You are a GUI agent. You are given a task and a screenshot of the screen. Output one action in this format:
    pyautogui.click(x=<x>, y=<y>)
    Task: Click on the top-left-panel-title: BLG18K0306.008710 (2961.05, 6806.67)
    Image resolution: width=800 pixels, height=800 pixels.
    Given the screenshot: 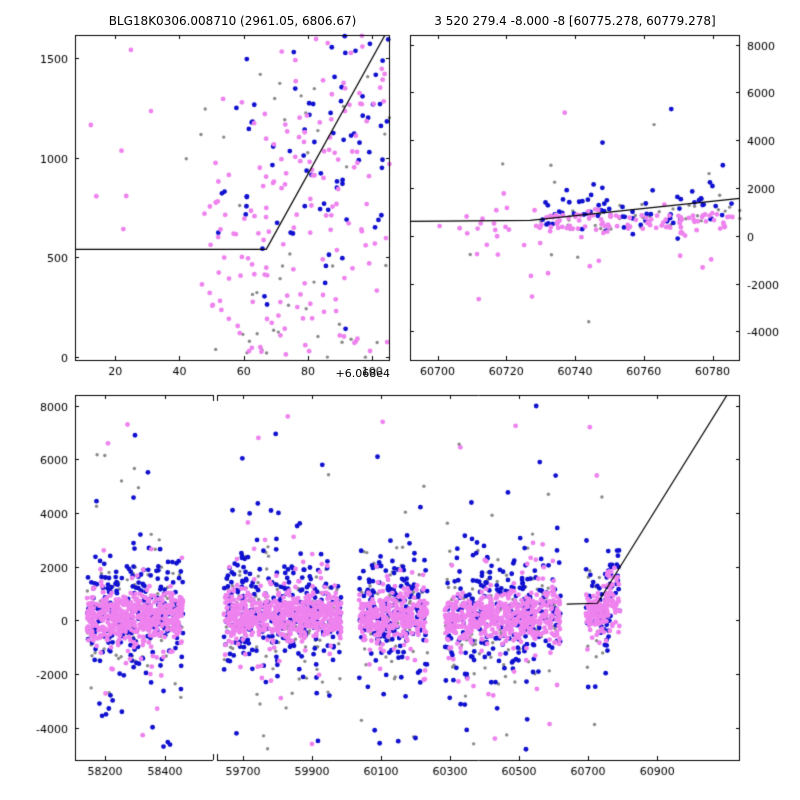 What is the action you would take?
    pyautogui.click(x=232, y=21)
    